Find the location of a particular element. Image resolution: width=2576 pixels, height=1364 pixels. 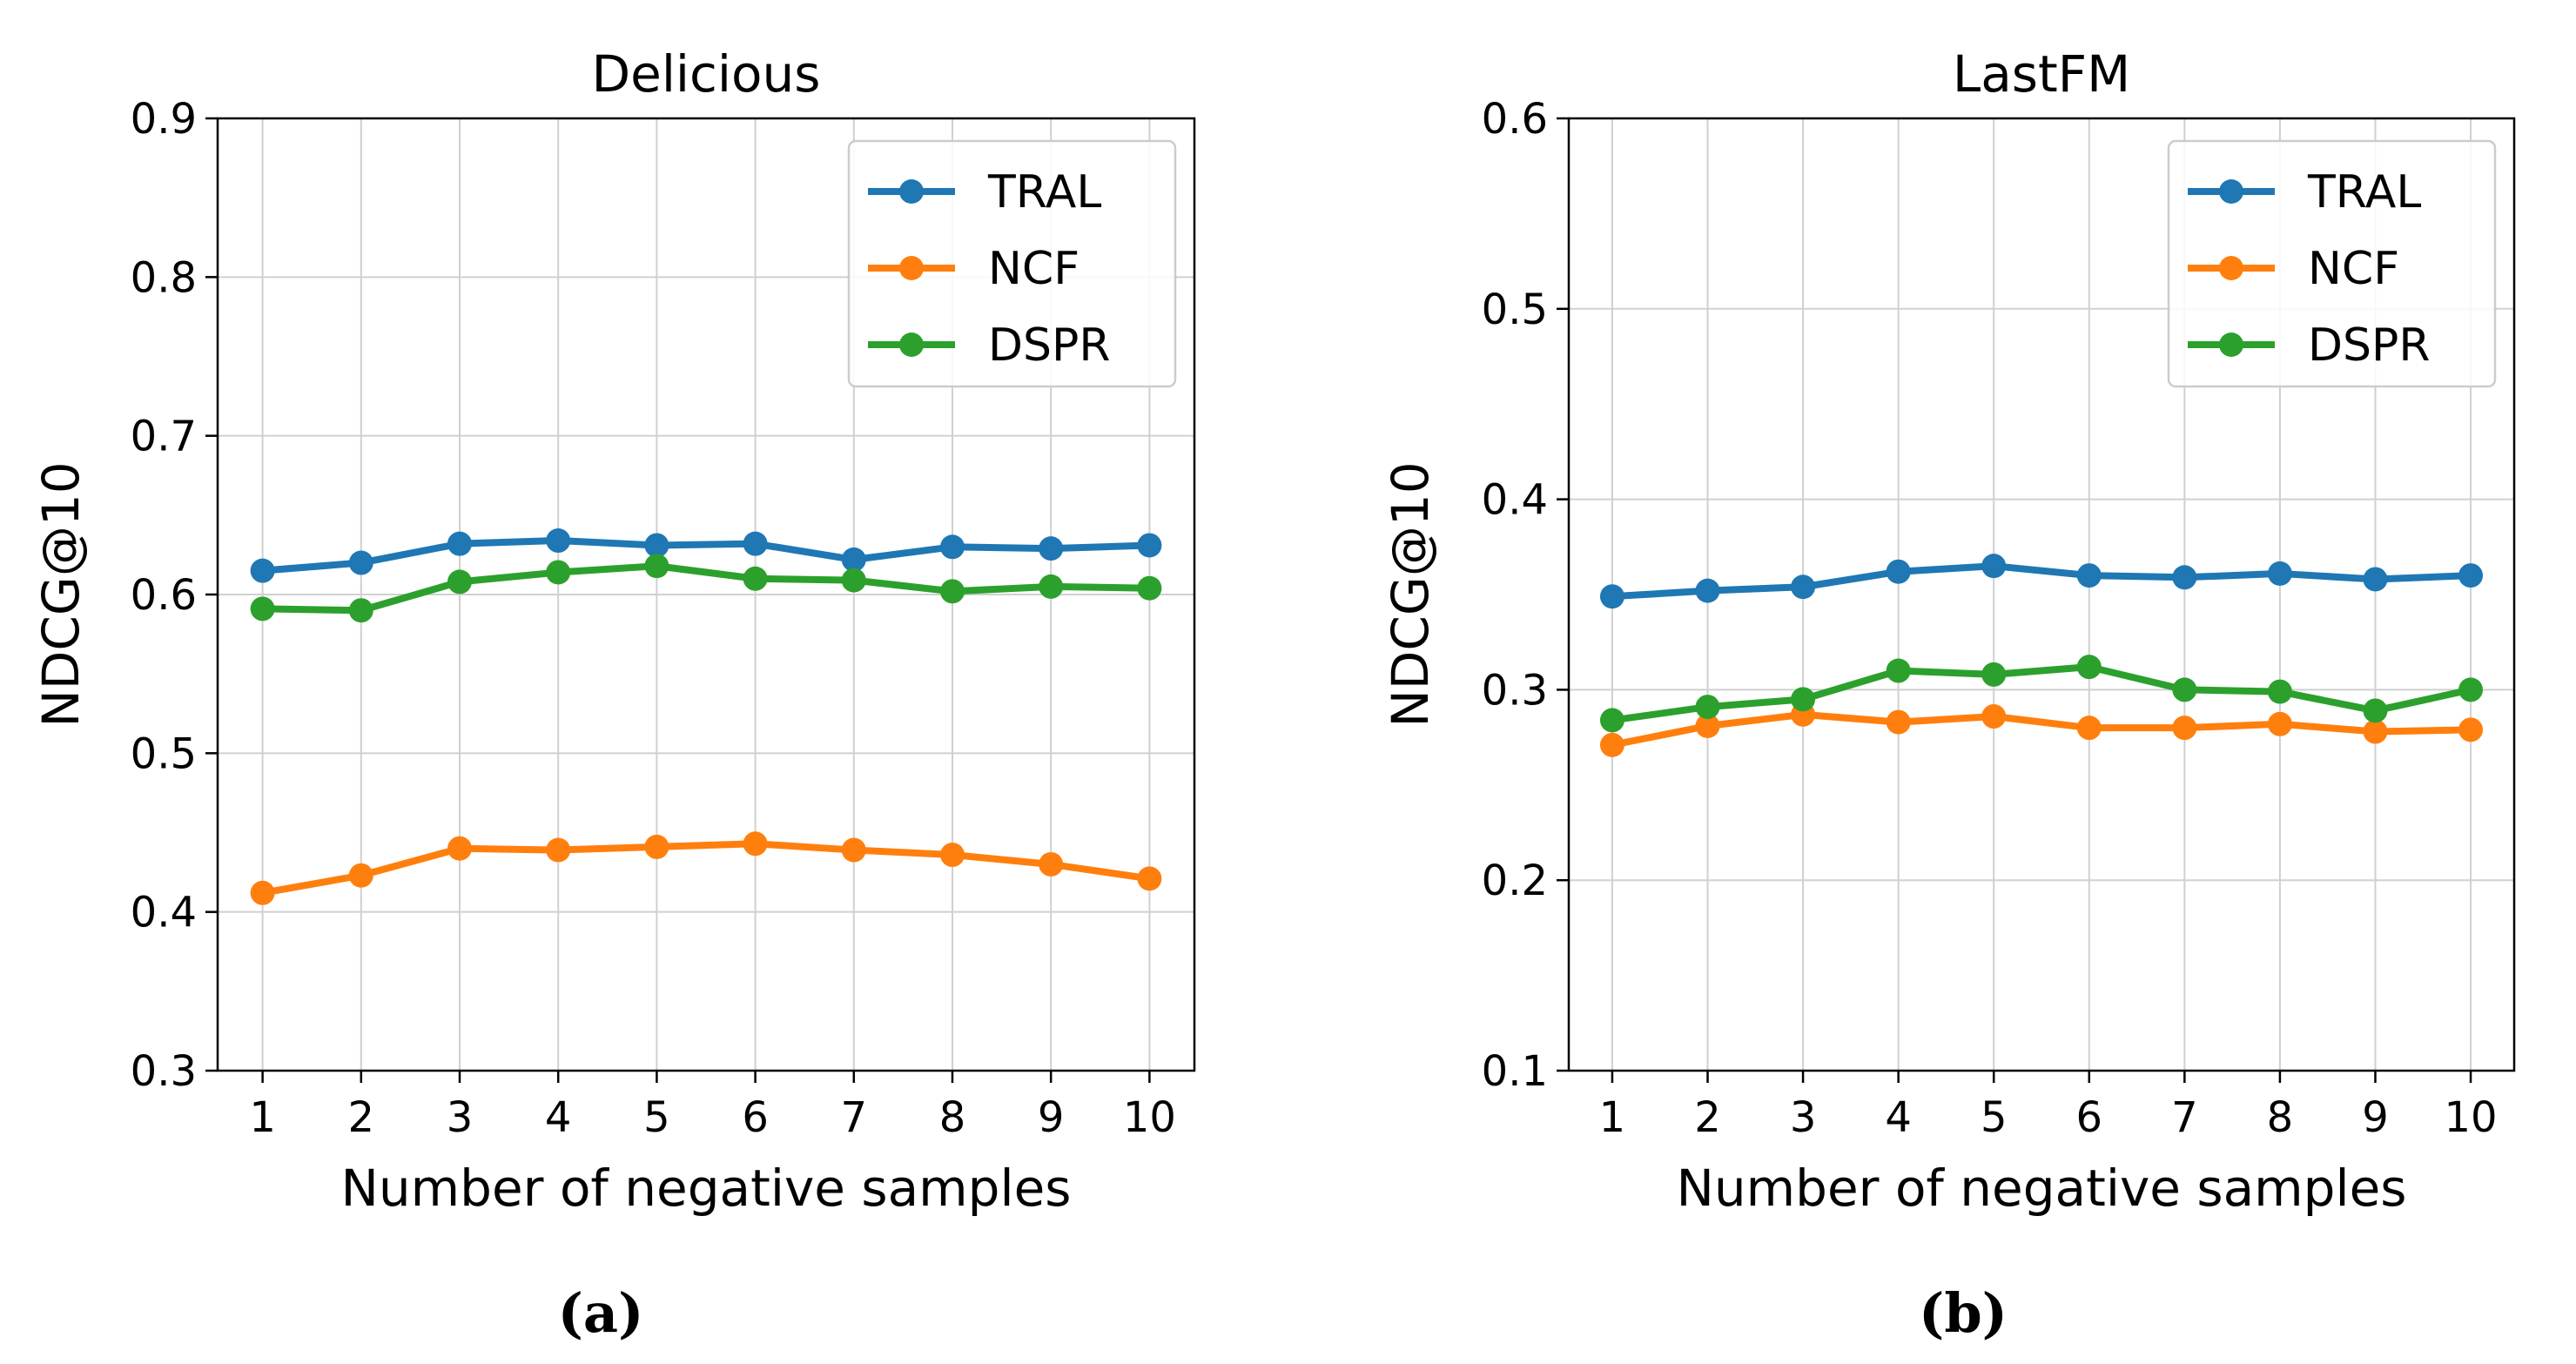

y-tick-label: 0.8 is located at coordinates (164, 277).